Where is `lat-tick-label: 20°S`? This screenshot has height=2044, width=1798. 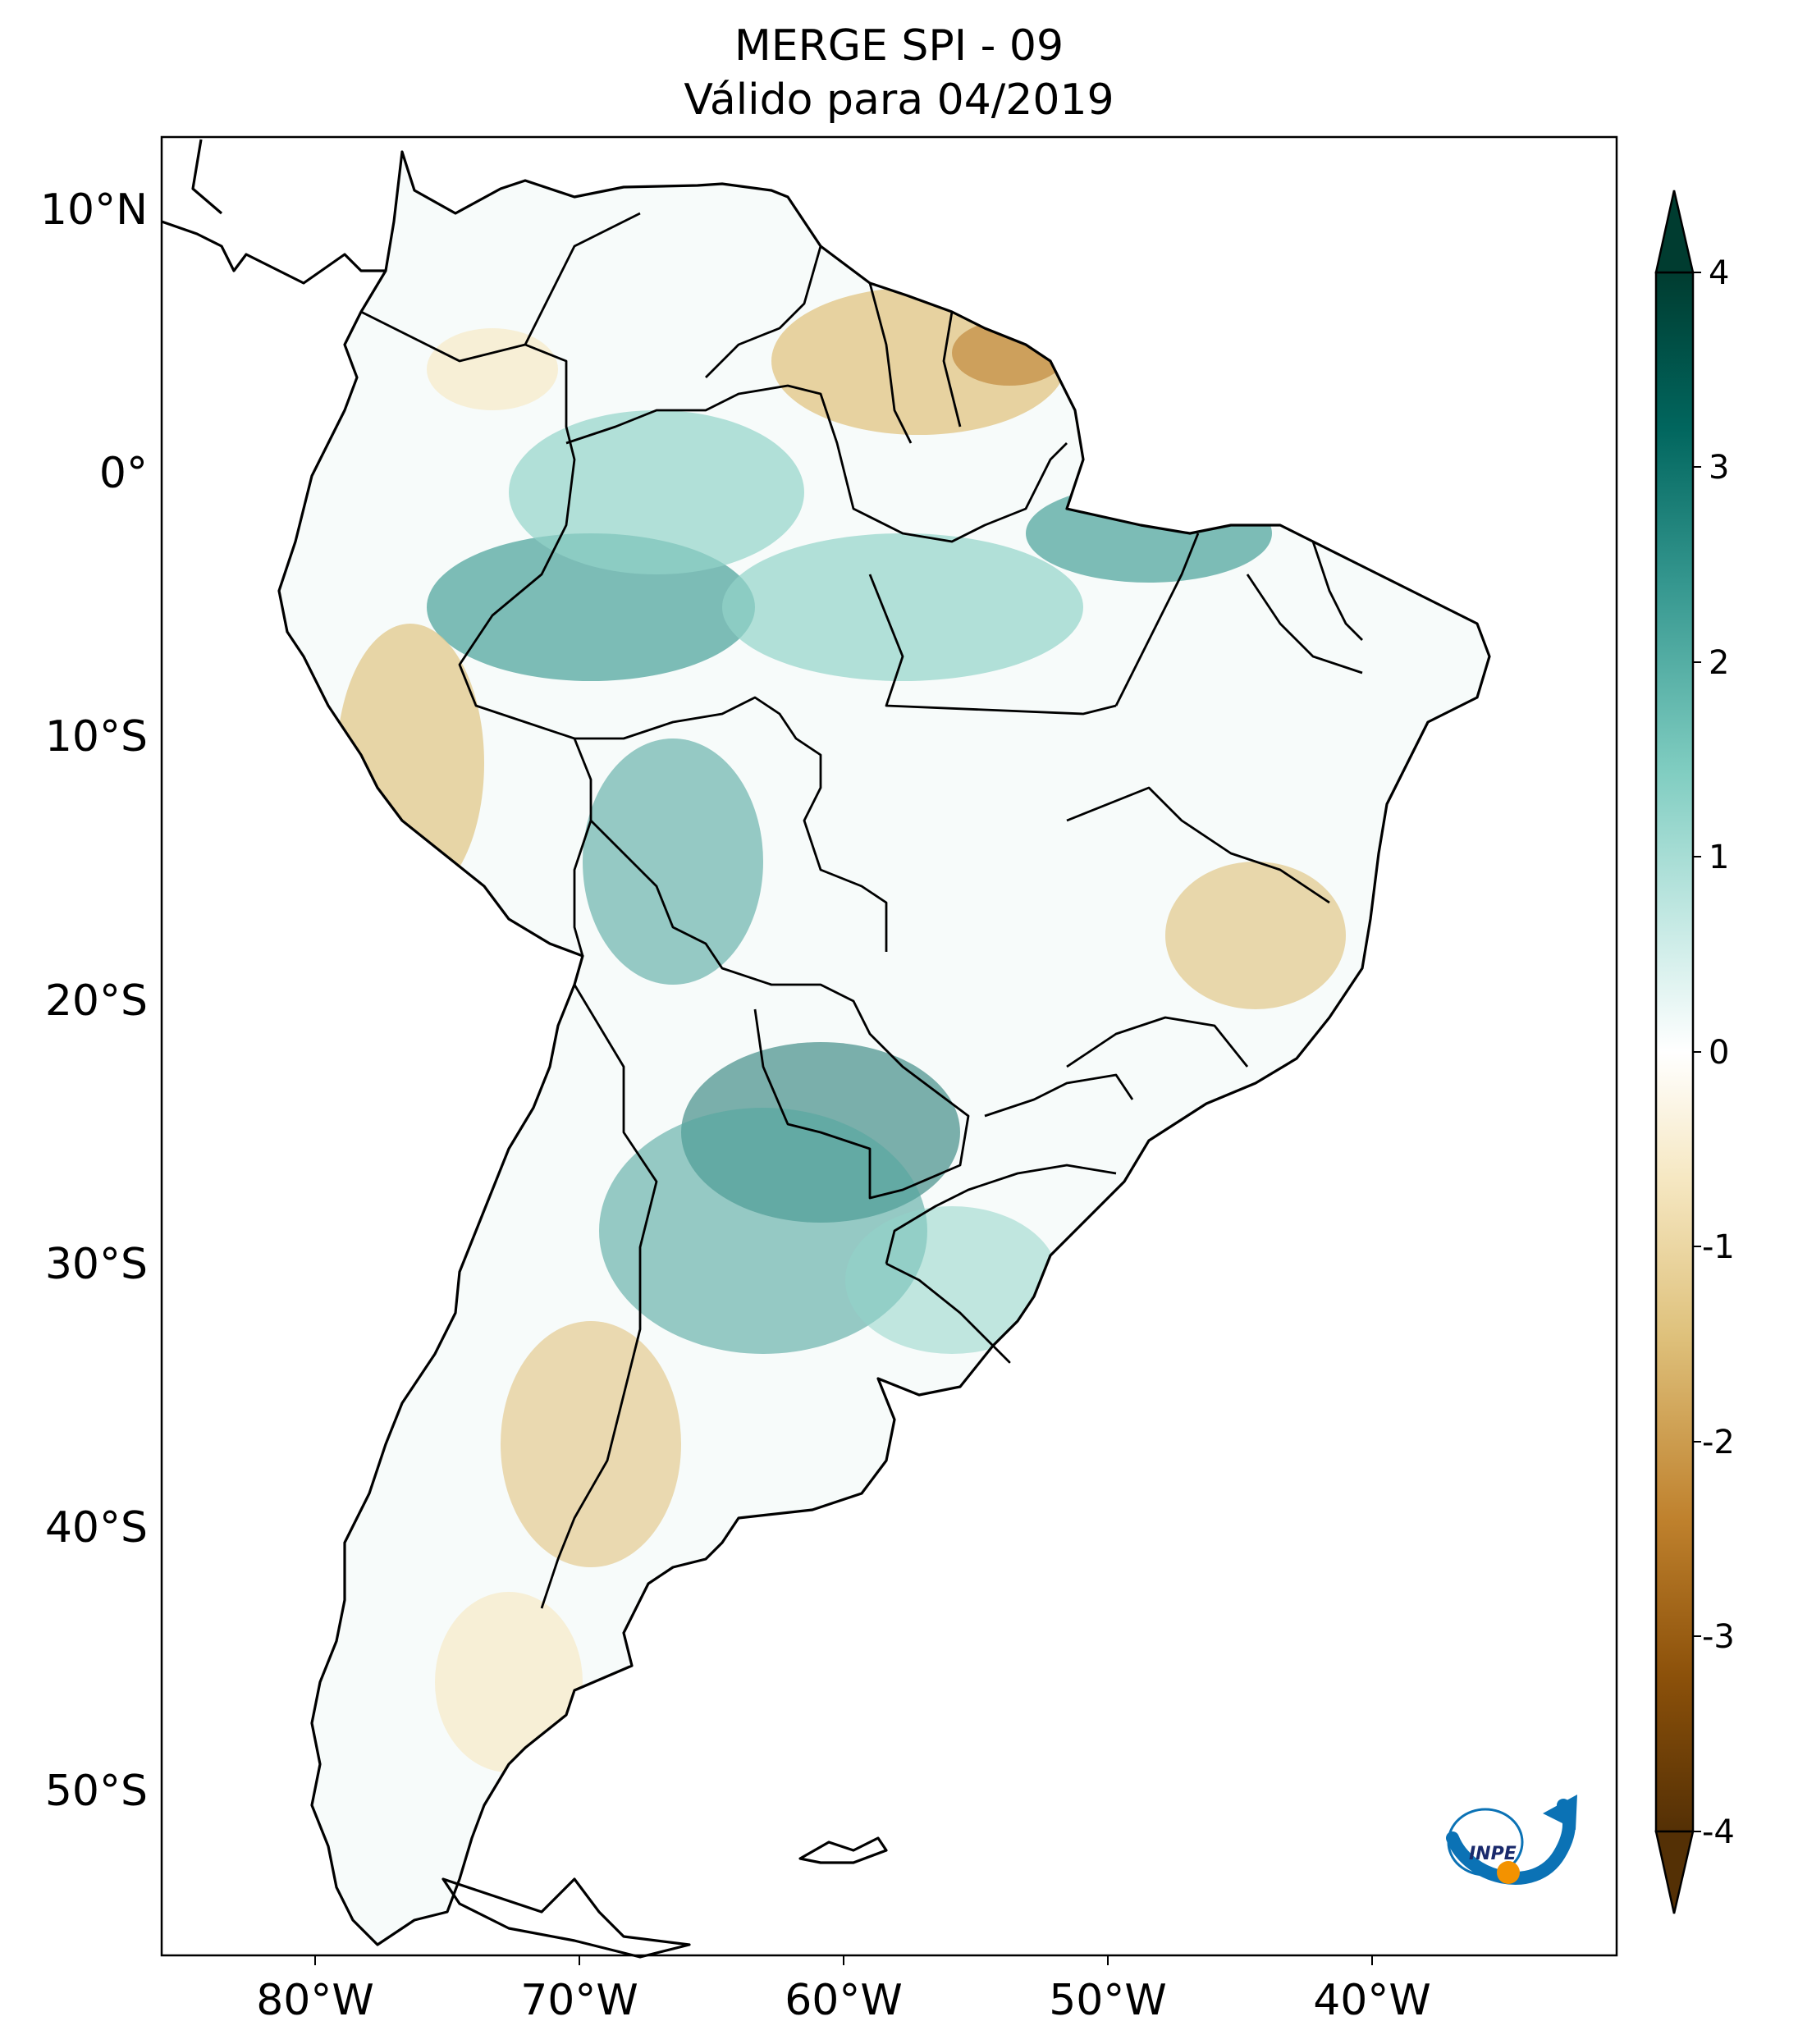
lat-tick-label: 20°S is located at coordinates (96, 1001).